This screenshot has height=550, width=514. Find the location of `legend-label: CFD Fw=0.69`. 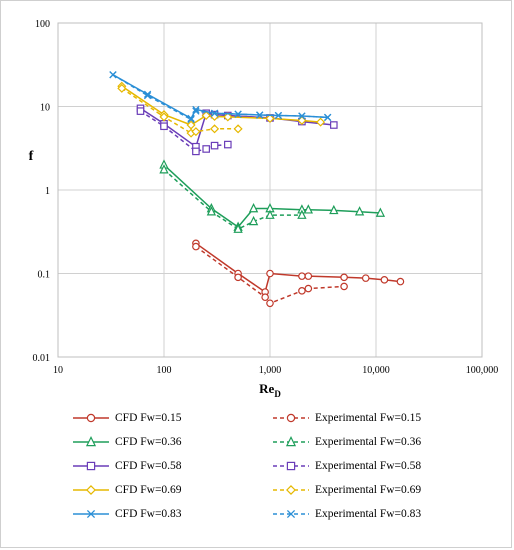

legend-label: CFD Fw=0.69 is located at coordinates (148, 490).